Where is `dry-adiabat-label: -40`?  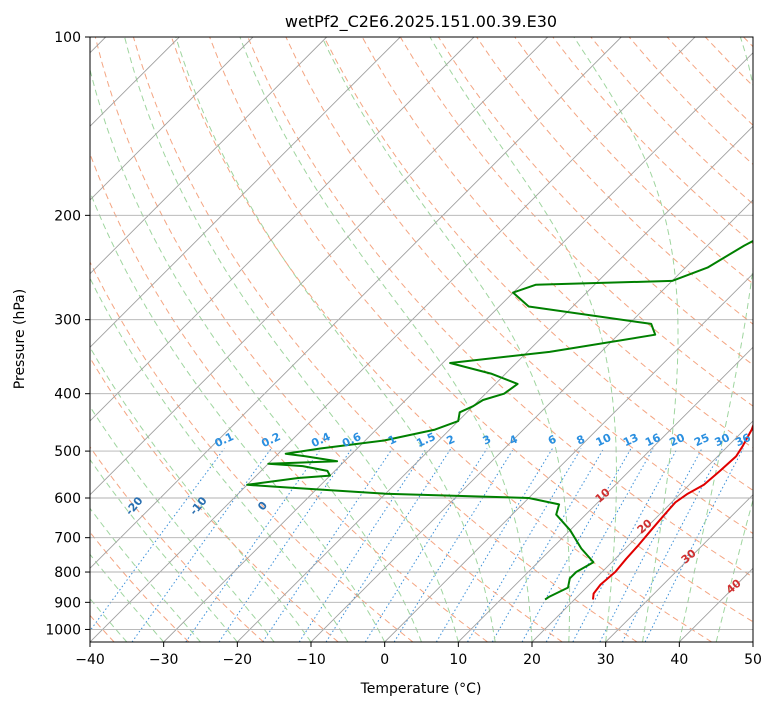
dry-adiabat-label: -40 is located at coordinates (8, 506).